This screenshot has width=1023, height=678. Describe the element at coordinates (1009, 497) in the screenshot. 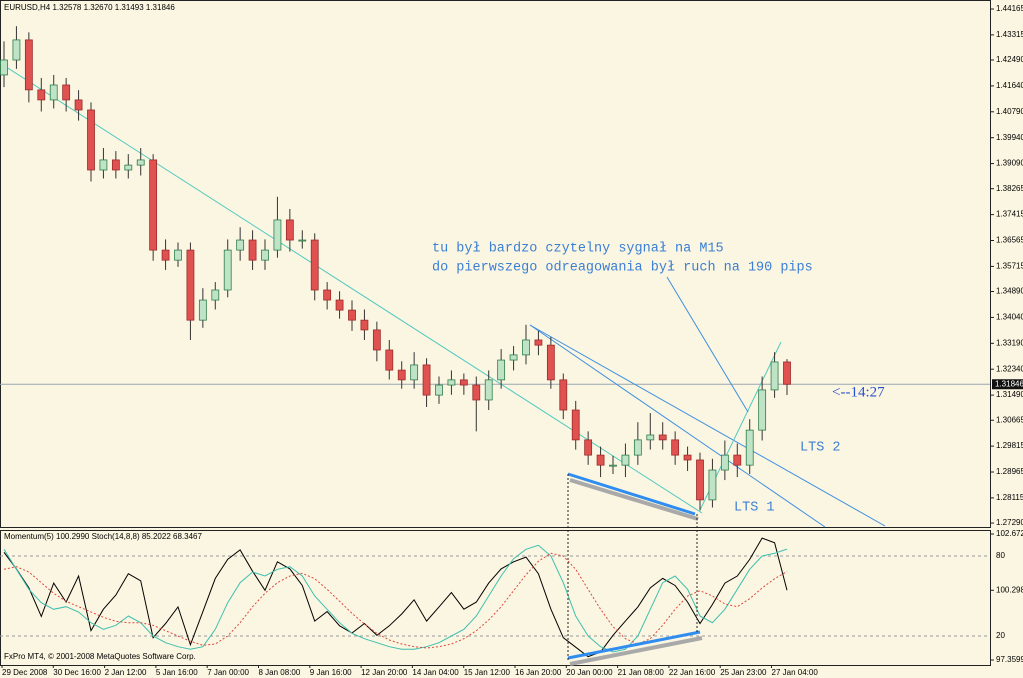

I see `y-tick-label: 1.28115` at that location.